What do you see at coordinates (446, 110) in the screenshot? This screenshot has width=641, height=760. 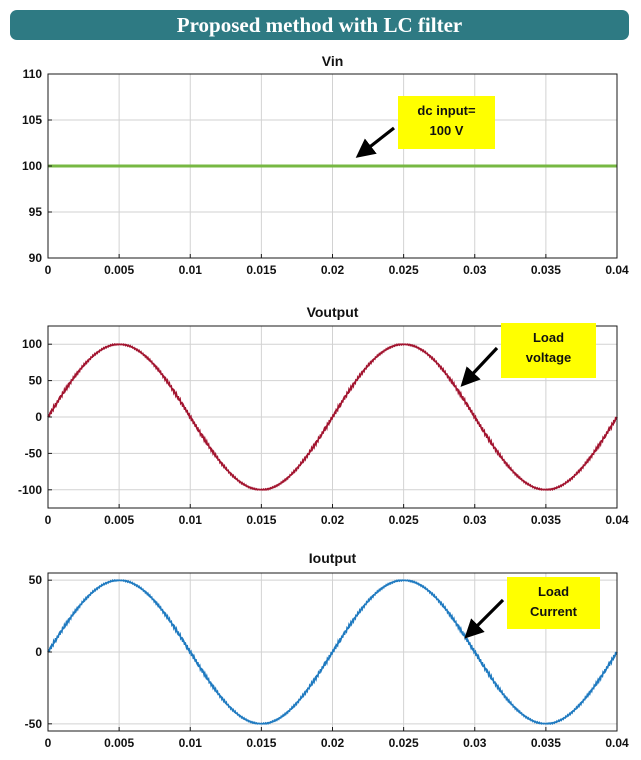 I see `annotation-text: dc input=` at bounding box center [446, 110].